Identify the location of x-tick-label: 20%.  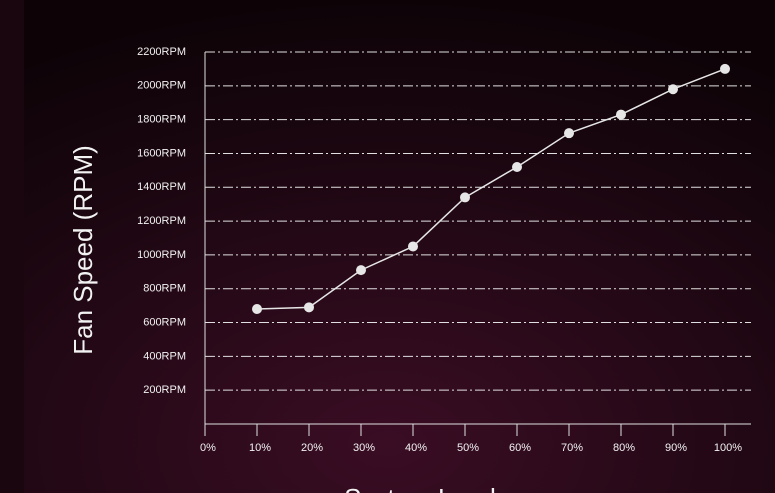
(312, 448).